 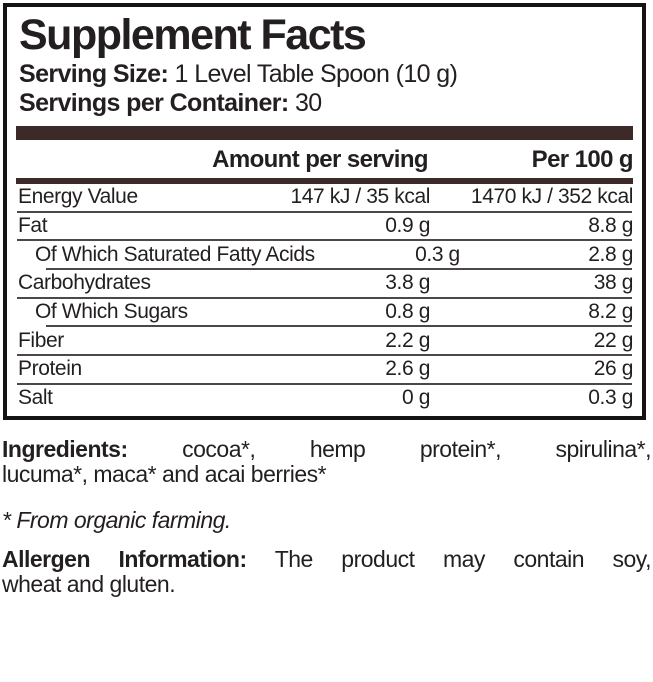 What do you see at coordinates (164, 474) in the screenshot?
I see `ingredients-line-2: lucuma*, maca* and acai berries*` at bounding box center [164, 474].